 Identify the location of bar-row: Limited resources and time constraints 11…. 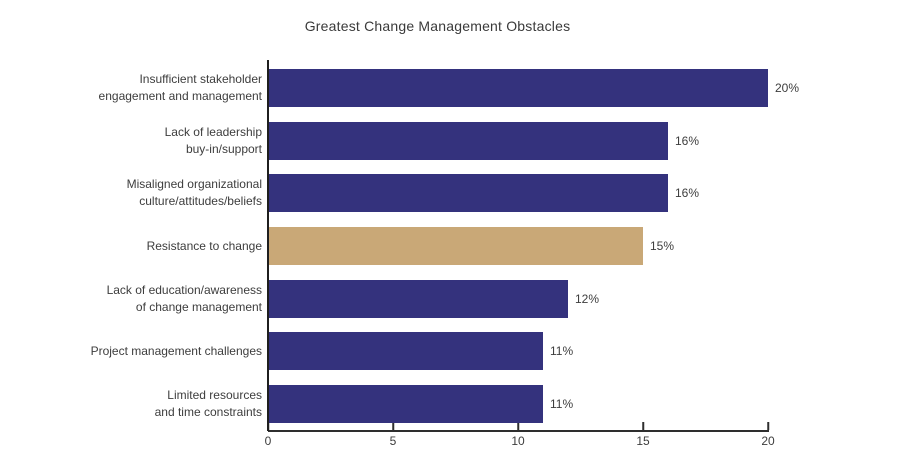
(448, 403).